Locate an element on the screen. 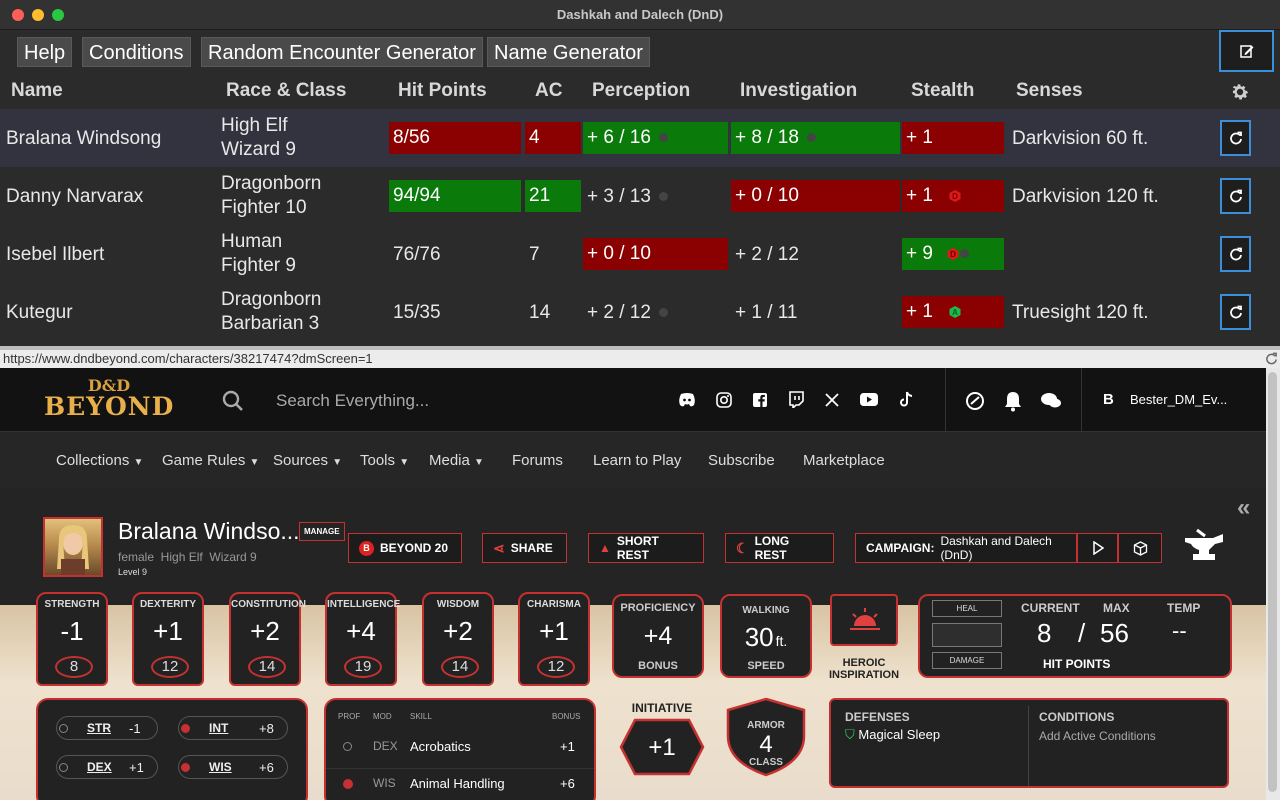 The height and width of the screenshot is (800, 1280). save-int: INT +8 is located at coordinates (233, 728).